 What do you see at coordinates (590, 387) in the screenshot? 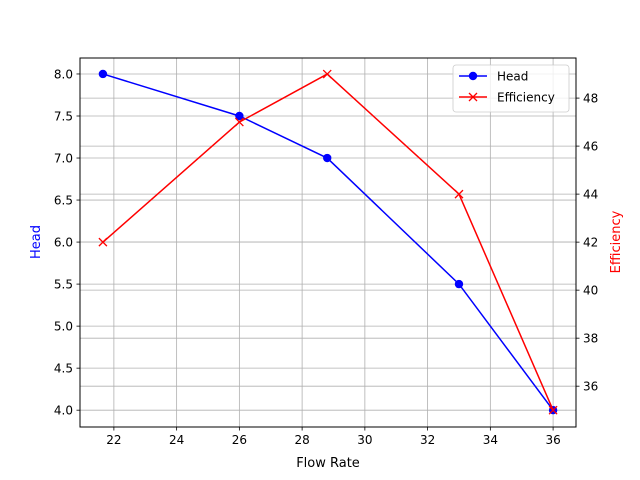
I see `y-right-tick-label: 36` at bounding box center [590, 387].